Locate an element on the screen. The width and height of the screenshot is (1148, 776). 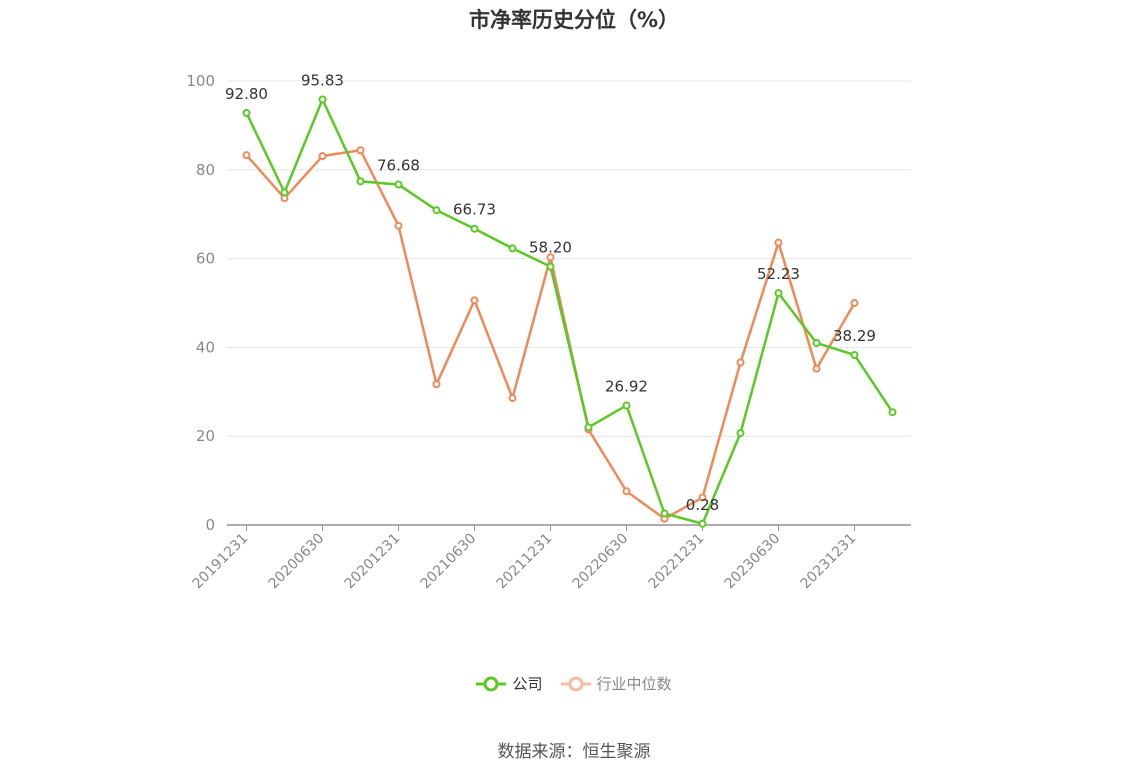
x-tick-label: 20200630 is located at coordinates (297, 562).